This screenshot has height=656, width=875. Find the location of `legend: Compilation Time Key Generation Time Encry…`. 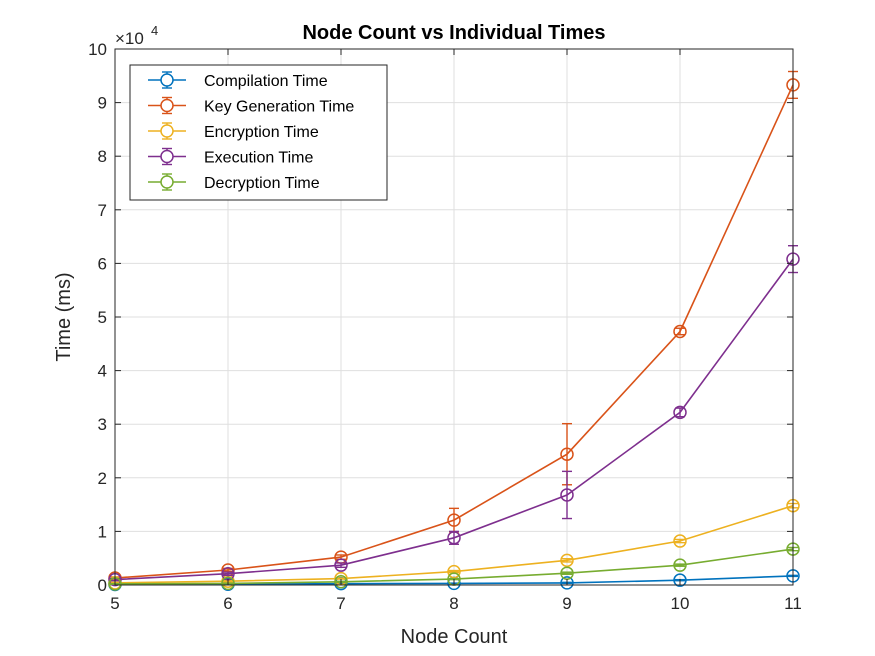

legend: Compilation Time Key Generation Time Encry… is located at coordinates (258, 132).